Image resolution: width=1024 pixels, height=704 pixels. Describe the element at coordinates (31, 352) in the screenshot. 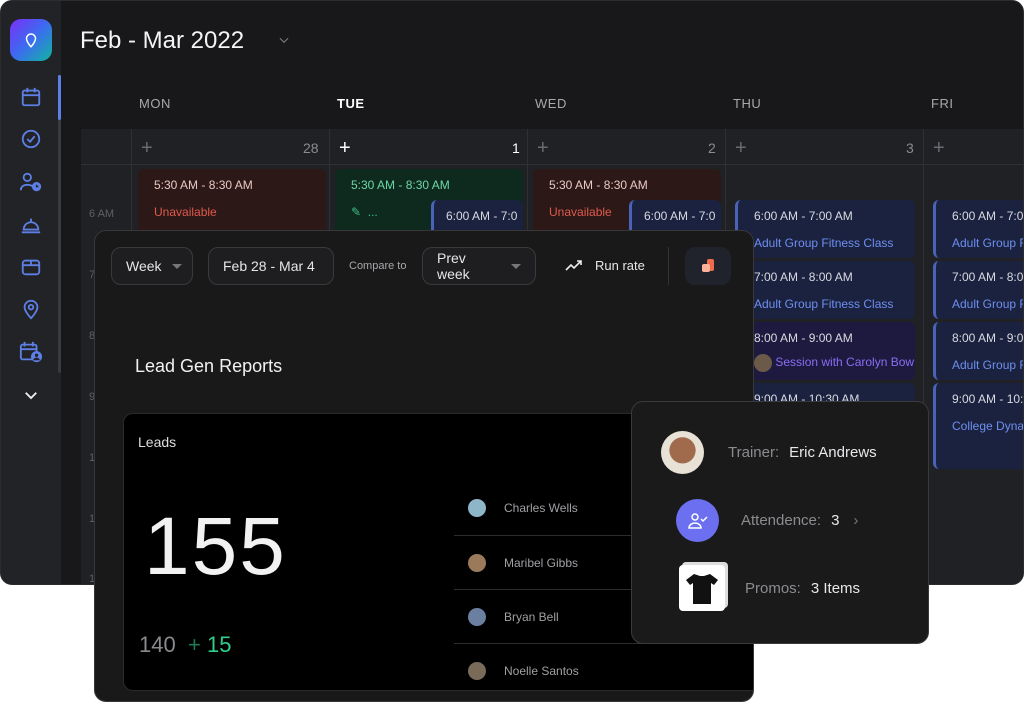

I see `calendar-user-icon` at that location.